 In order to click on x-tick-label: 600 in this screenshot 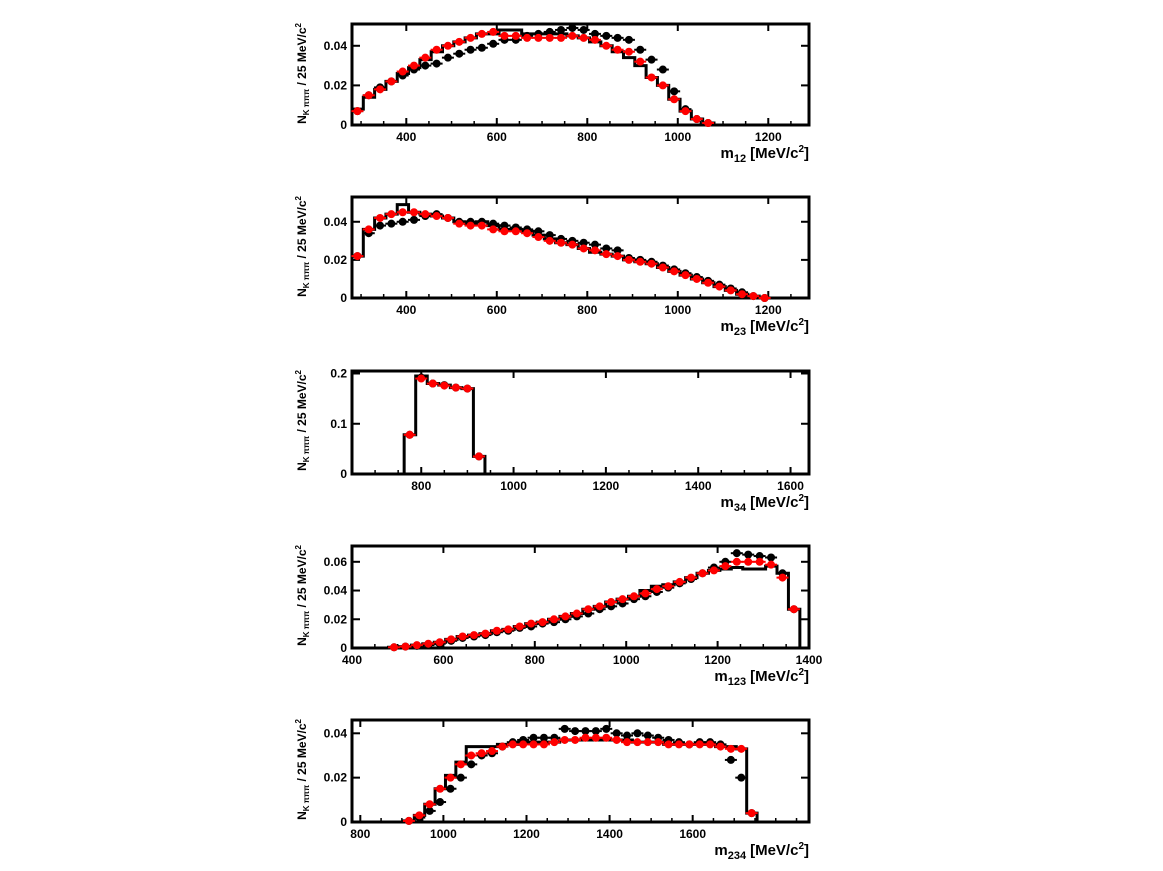, I will do `click(443, 660)`.